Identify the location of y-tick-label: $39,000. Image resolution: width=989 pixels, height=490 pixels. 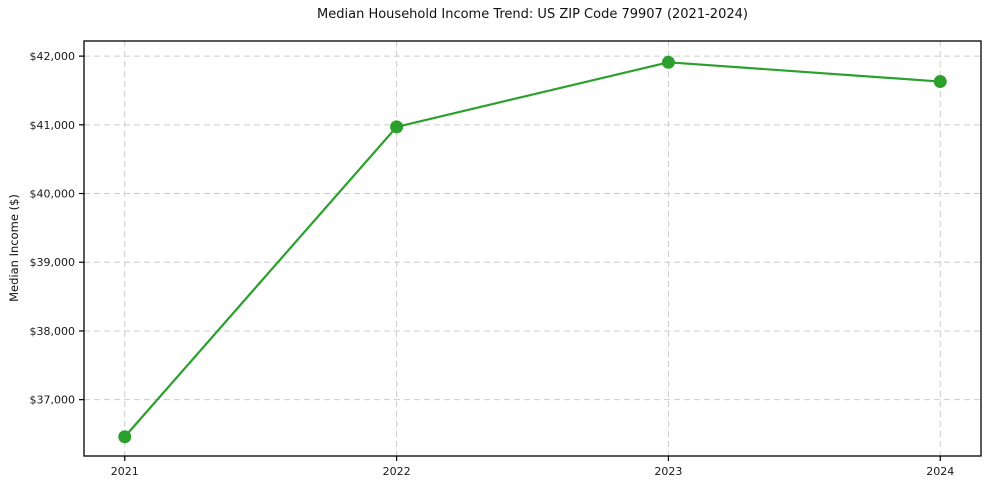
(53, 262).